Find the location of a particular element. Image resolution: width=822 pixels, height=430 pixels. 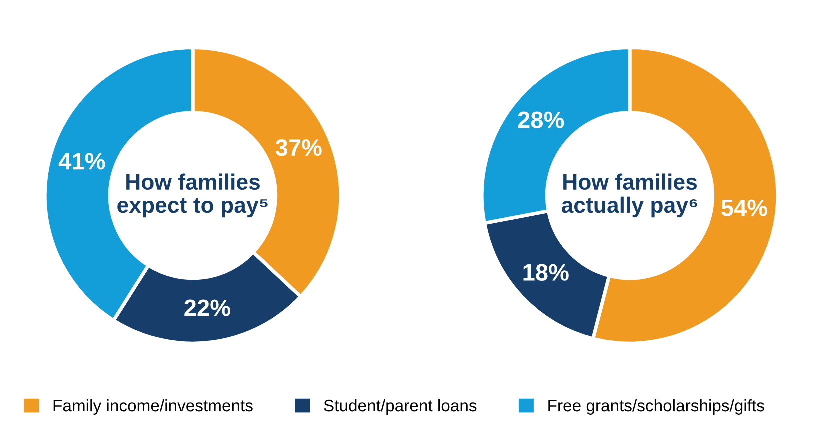

data-label: 22% is located at coordinates (207, 308).